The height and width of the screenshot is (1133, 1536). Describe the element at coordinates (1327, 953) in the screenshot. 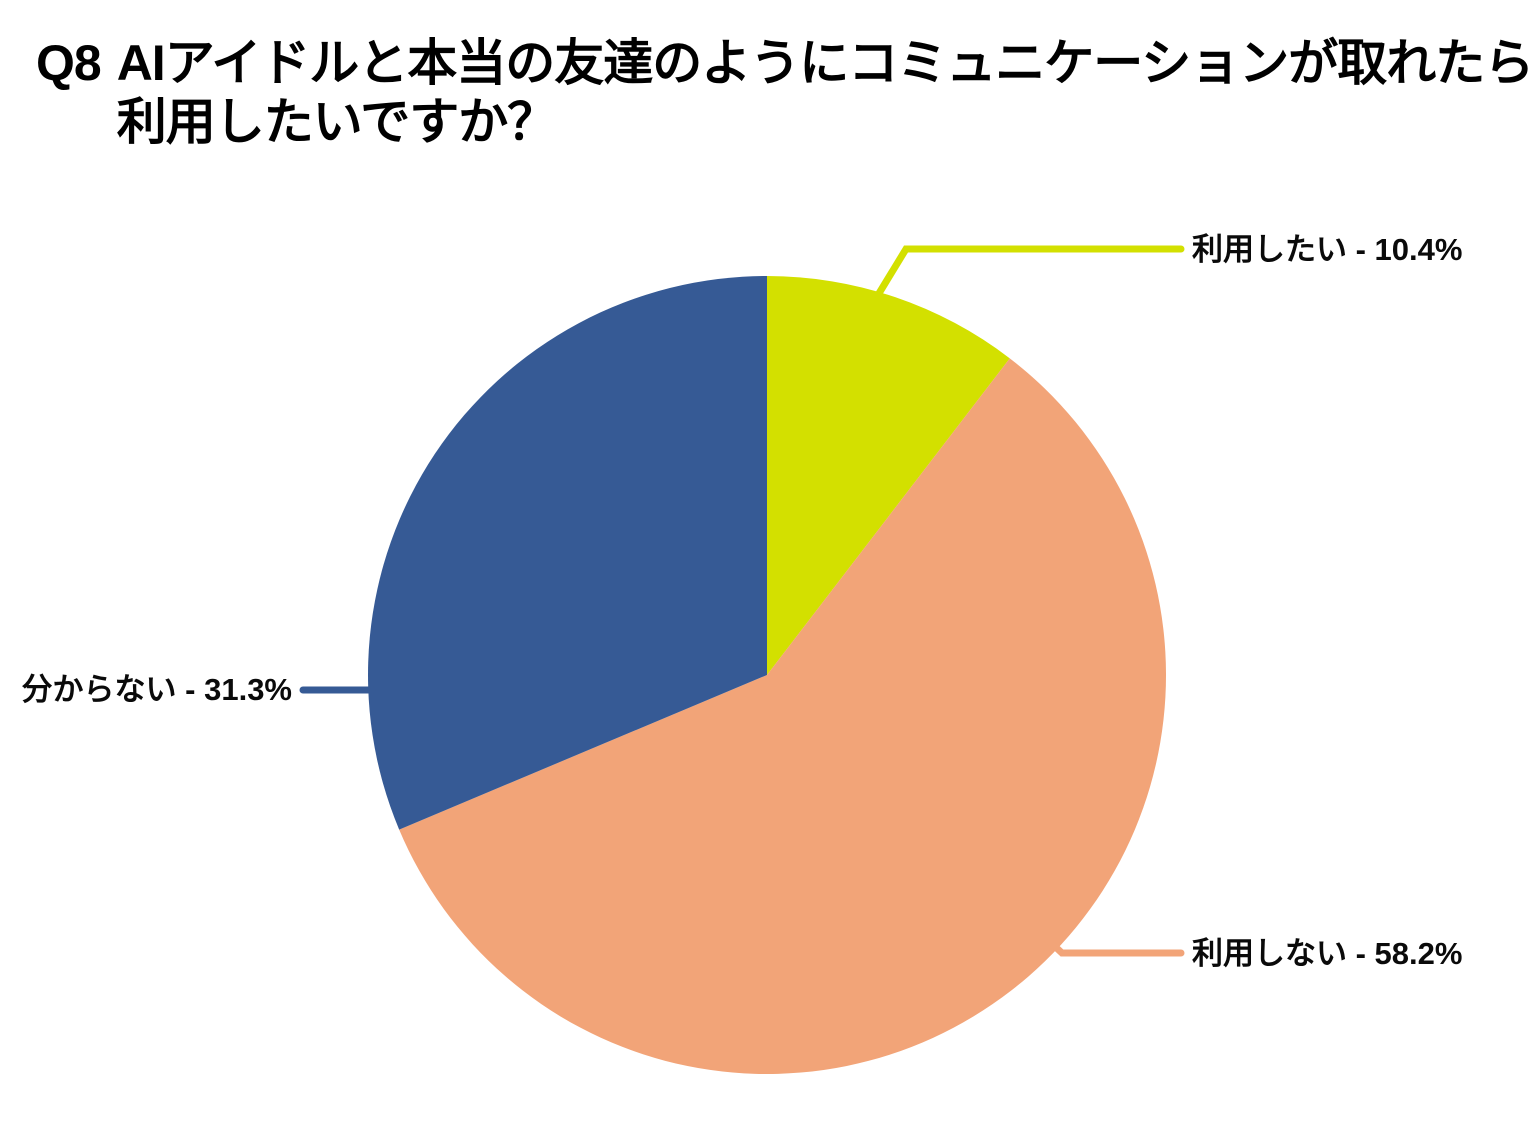

I see `callout-label-riyou-shinai: 利用しない - 58.2%` at that location.